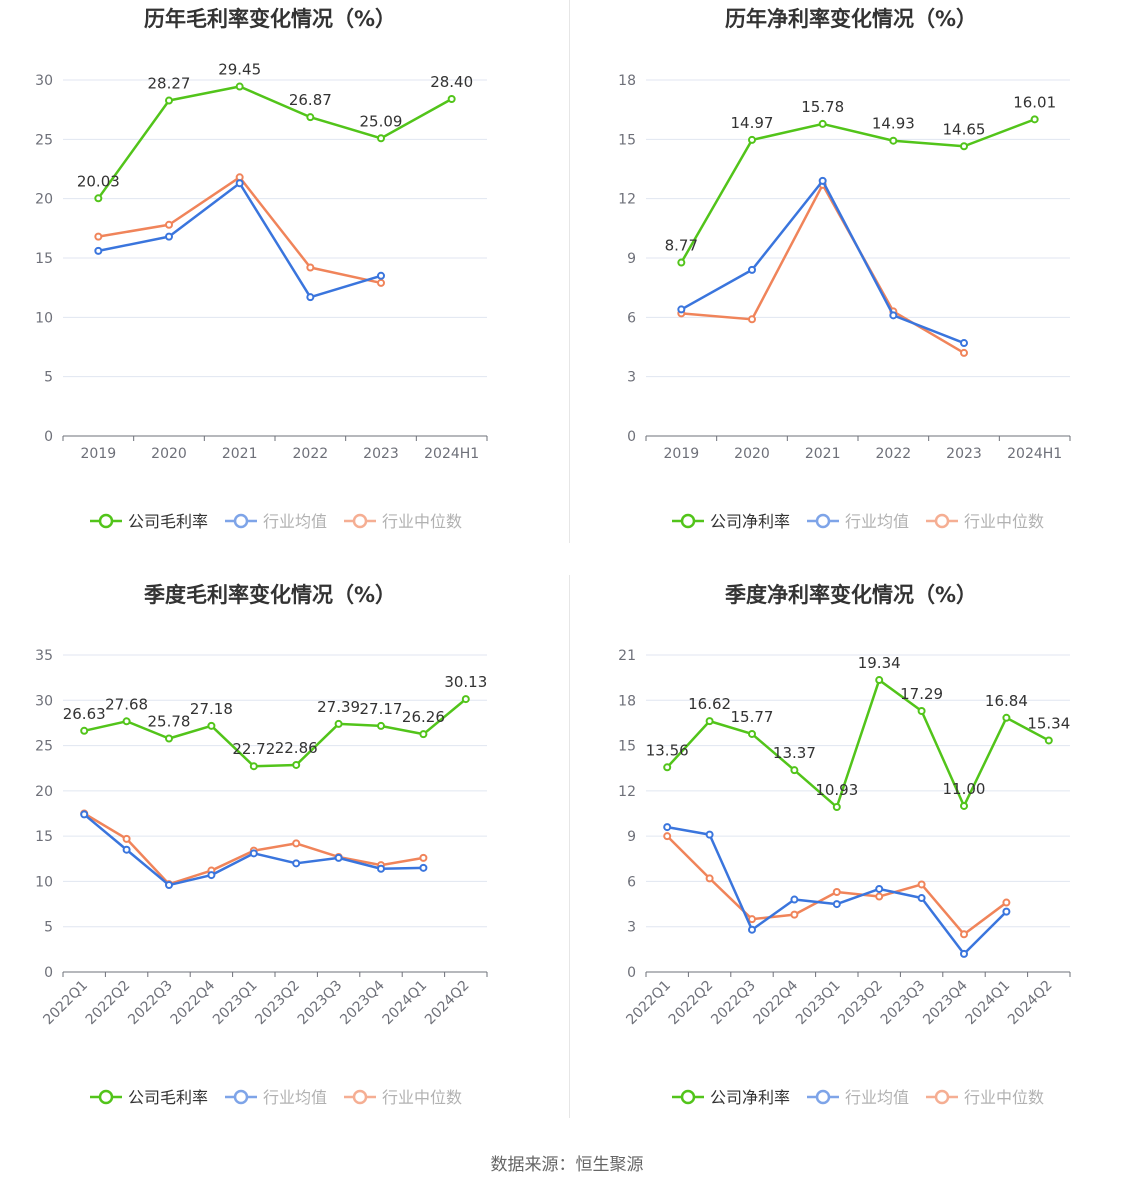  I want to click on data-label: 15.77, so click(752, 717).